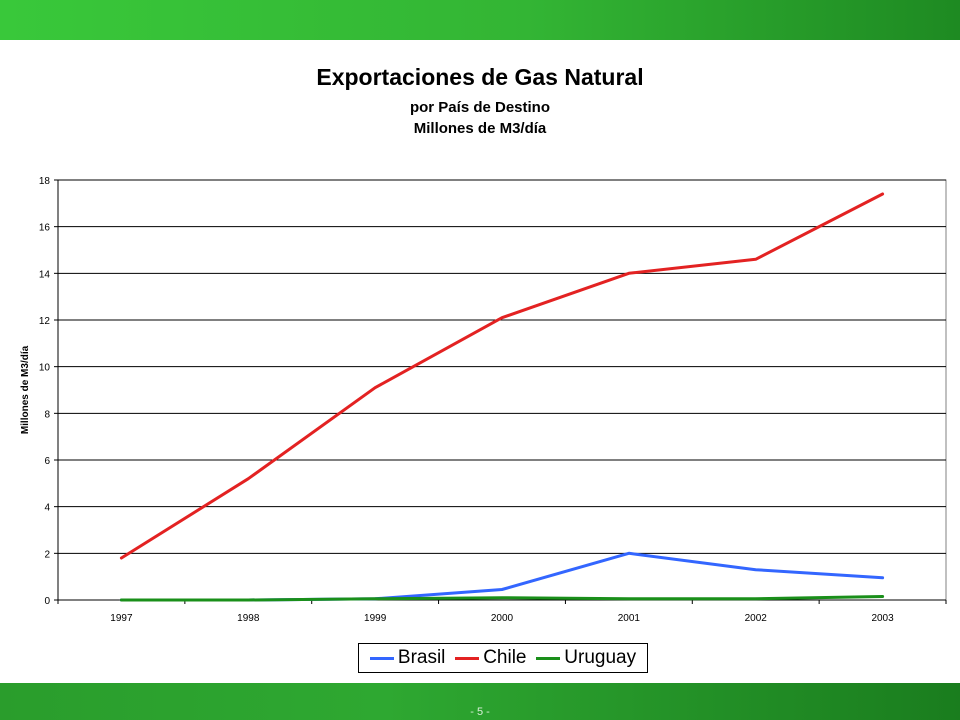 This screenshot has height=720, width=960. Describe the element at coordinates (502, 317) in the screenshot. I see `data-point-chile-2000` at that location.